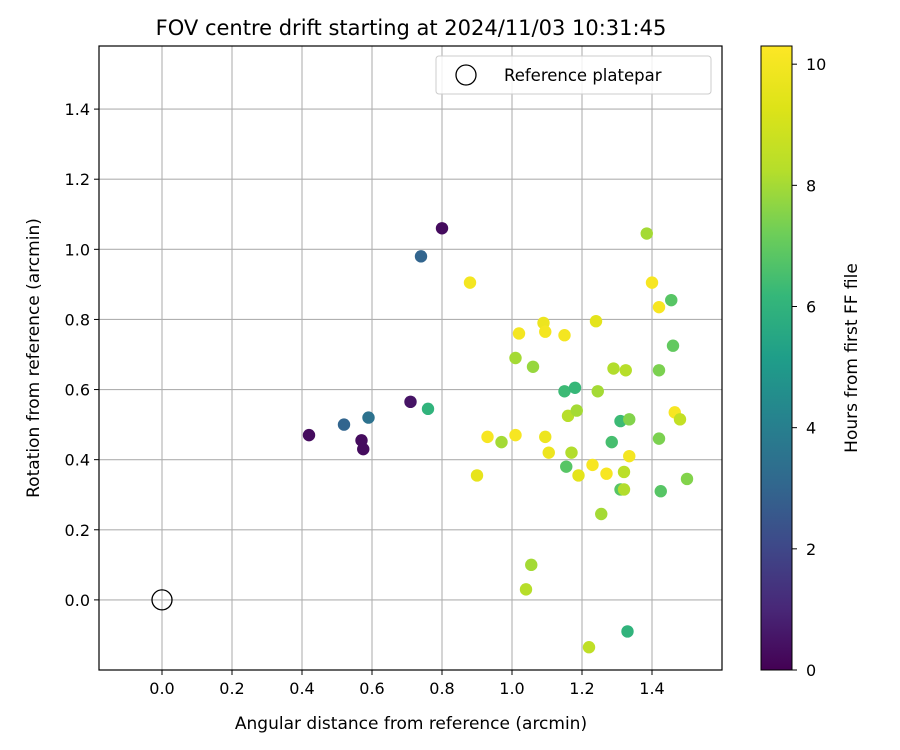 The height and width of the screenshot is (750, 900). I want to click on colorbar-label: Hours from first FF file, so click(852, 358).